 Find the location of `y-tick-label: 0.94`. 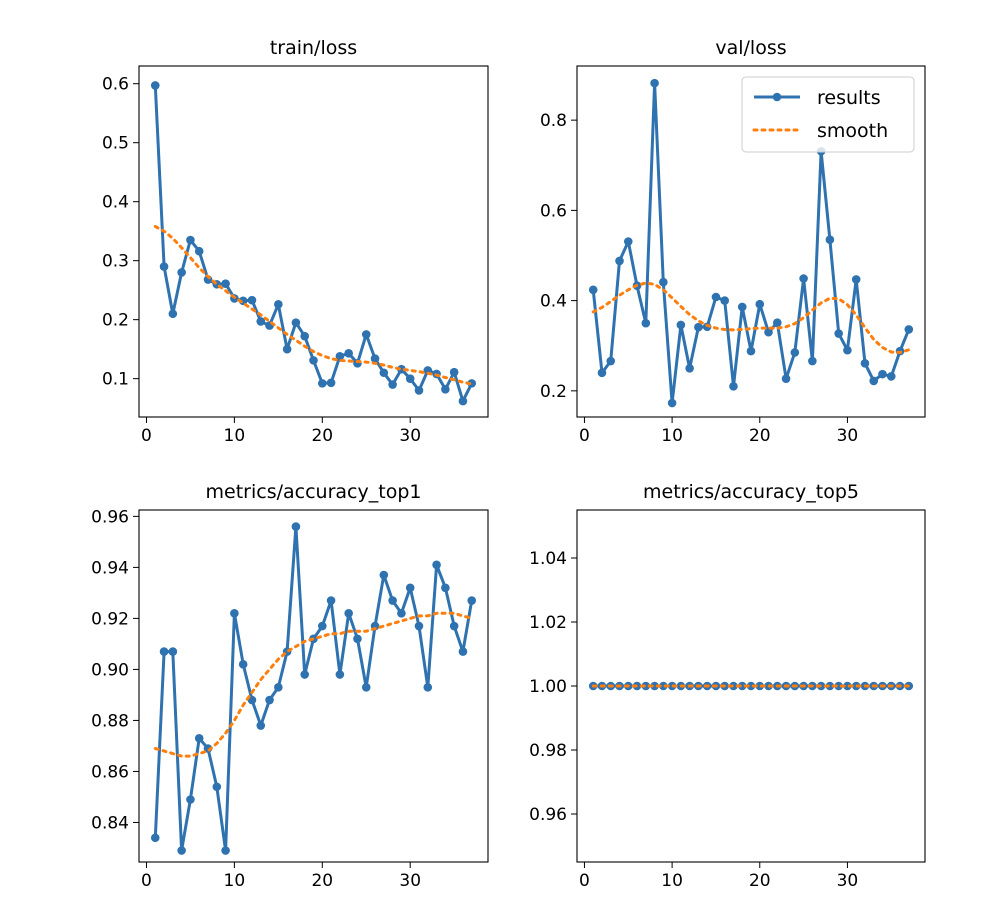

y-tick-label: 0.94 is located at coordinates (110, 568).